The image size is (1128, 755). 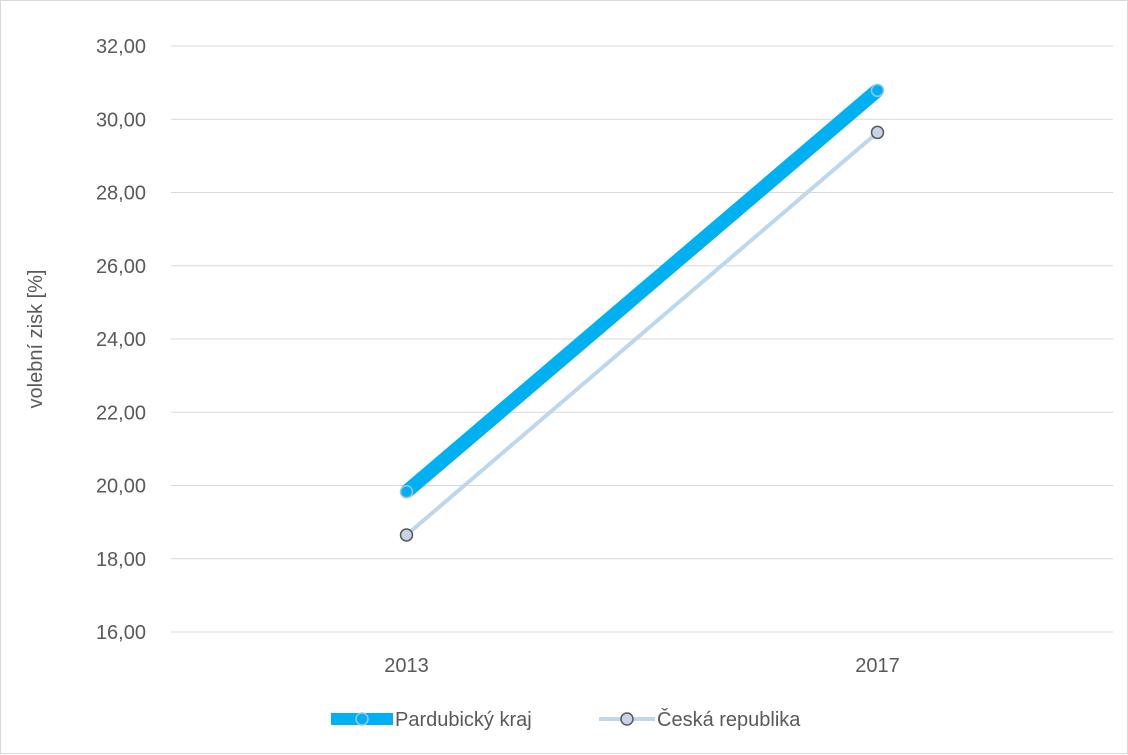 I want to click on y-tick-label: 22,00, so click(x=121, y=413).